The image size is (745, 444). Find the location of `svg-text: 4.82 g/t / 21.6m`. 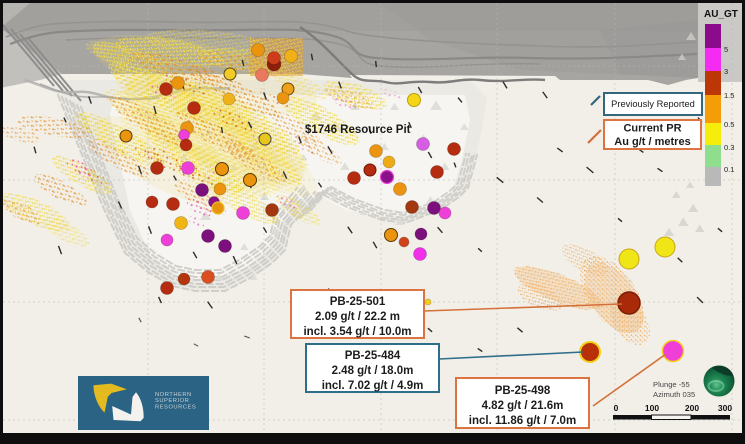

svg-text: 4.82 g/t / 21.6m is located at coordinates (523, 406).